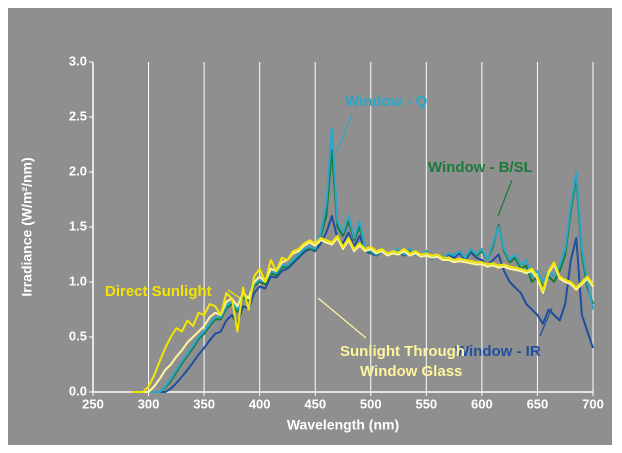  I want to click on x-tick-label: 250, so click(93, 403).